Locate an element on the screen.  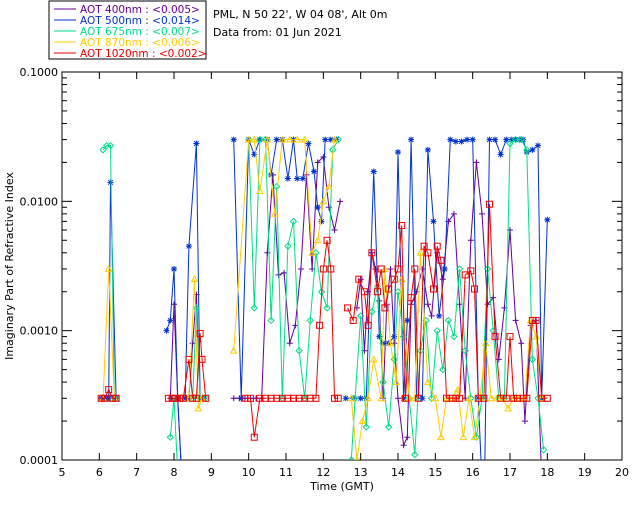
x-tick-label: 12 is located at coordinates (323, 472).